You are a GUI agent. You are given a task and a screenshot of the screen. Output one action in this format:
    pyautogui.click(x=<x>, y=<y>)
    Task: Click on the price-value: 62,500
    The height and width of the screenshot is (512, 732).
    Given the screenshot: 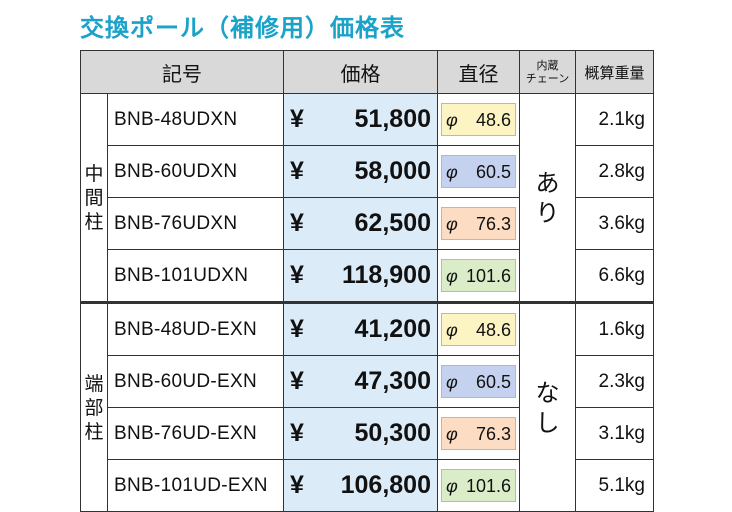 What is the action you would take?
    pyautogui.click(x=392, y=223)
    